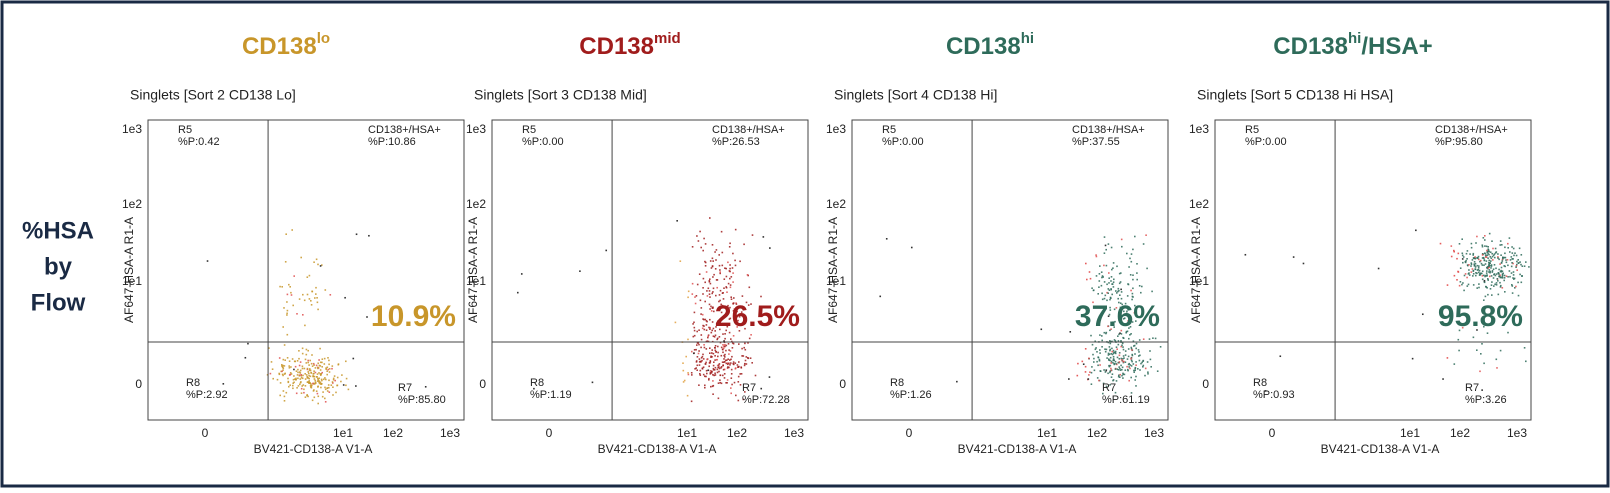 The height and width of the screenshot is (493, 1610). What do you see at coordinates (1117, 316) in the screenshot?
I see `percent: 37.6%` at bounding box center [1117, 316].